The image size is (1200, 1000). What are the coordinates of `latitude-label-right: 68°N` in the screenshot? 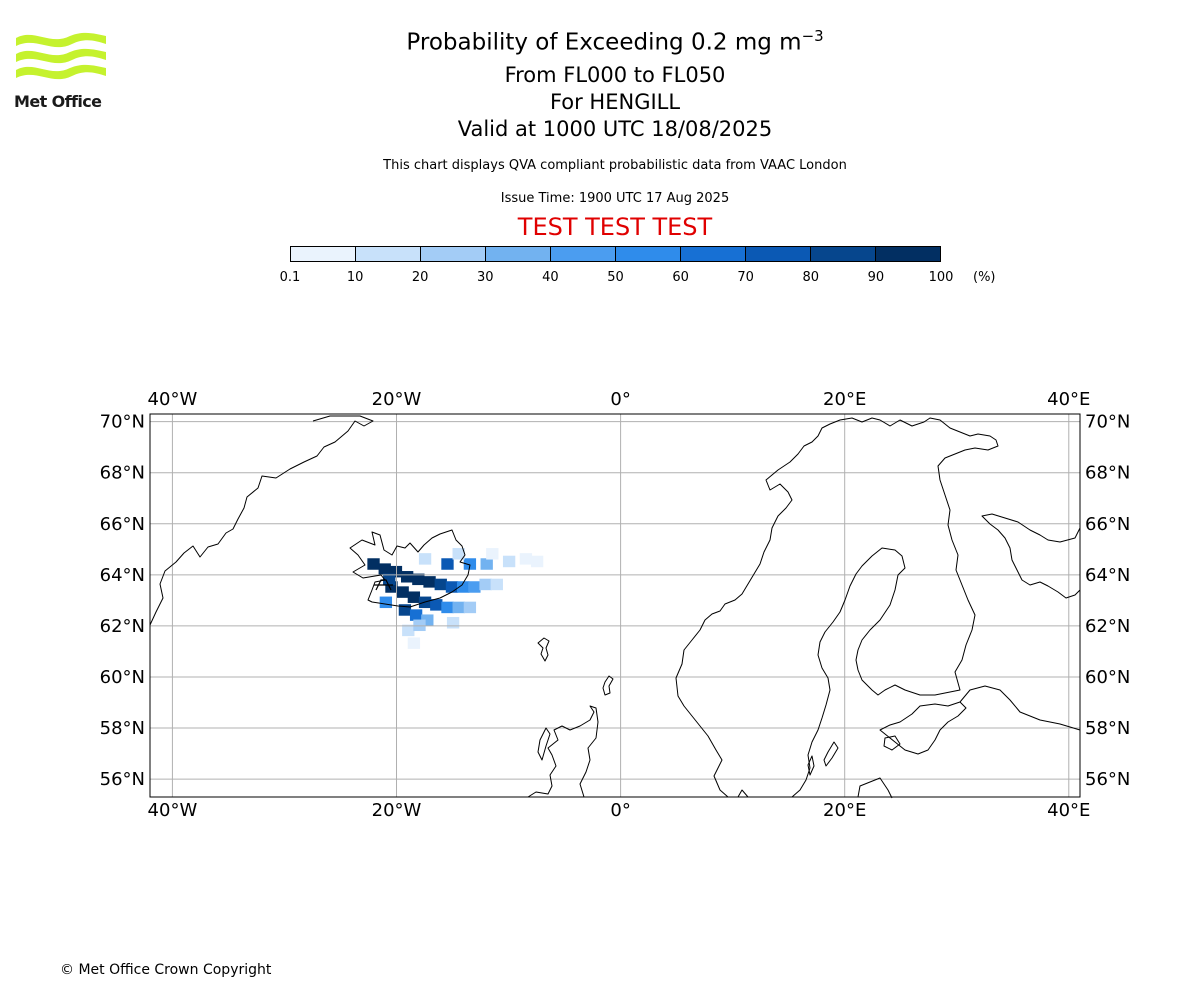 It's located at (1107, 473).